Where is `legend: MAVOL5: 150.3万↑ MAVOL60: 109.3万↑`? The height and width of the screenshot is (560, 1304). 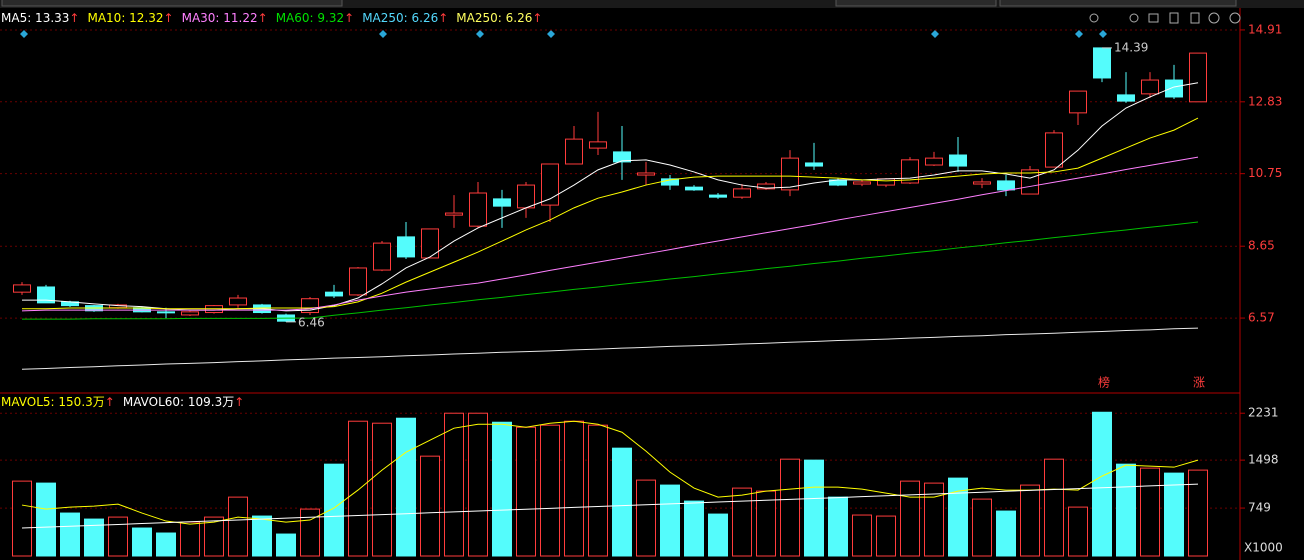 legend: MAVOL5: 150.3万↑ MAVOL60: 109.3万↑ is located at coordinates (122, 402).